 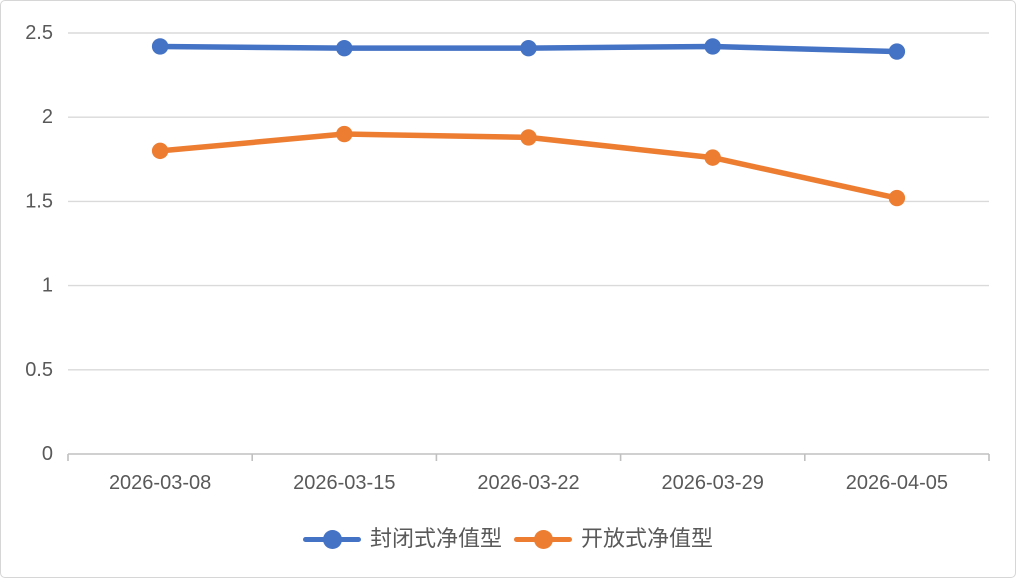 I want to click on x-tick-label: 2026-04-05, so click(x=897, y=483).